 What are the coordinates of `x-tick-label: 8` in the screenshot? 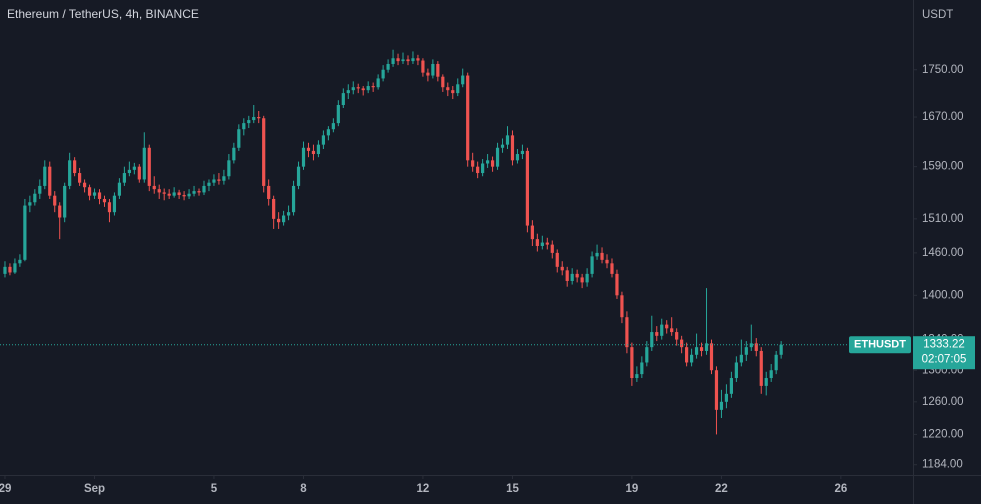 It's located at (303, 489).